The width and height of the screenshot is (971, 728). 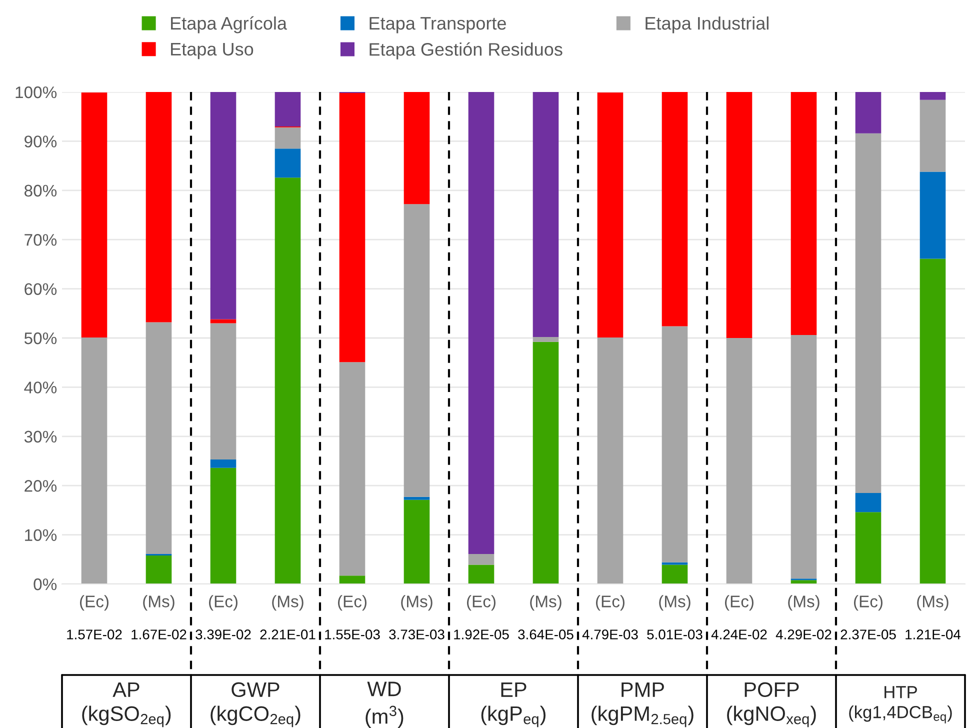 What do you see at coordinates (229, 25) in the screenshot?
I see `legend-label: Etapa Agrícola` at bounding box center [229, 25].